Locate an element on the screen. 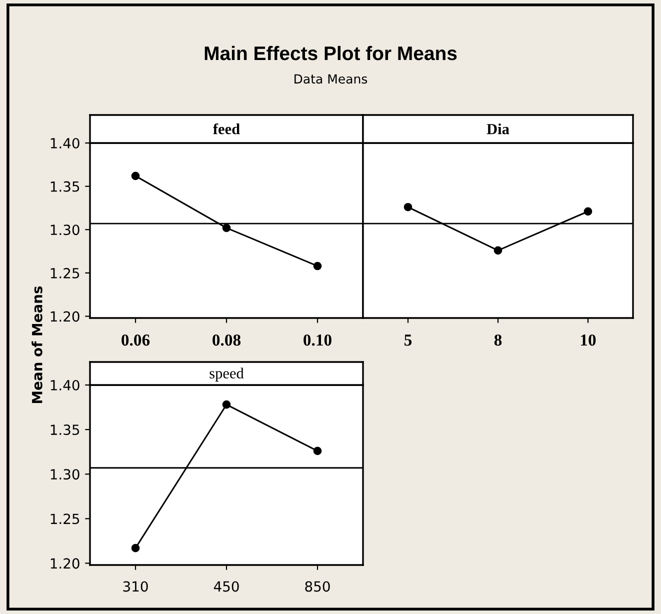 Image resolution: width=661 pixels, height=614 pixels. x-tick-label: 850 is located at coordinates (317, 586).